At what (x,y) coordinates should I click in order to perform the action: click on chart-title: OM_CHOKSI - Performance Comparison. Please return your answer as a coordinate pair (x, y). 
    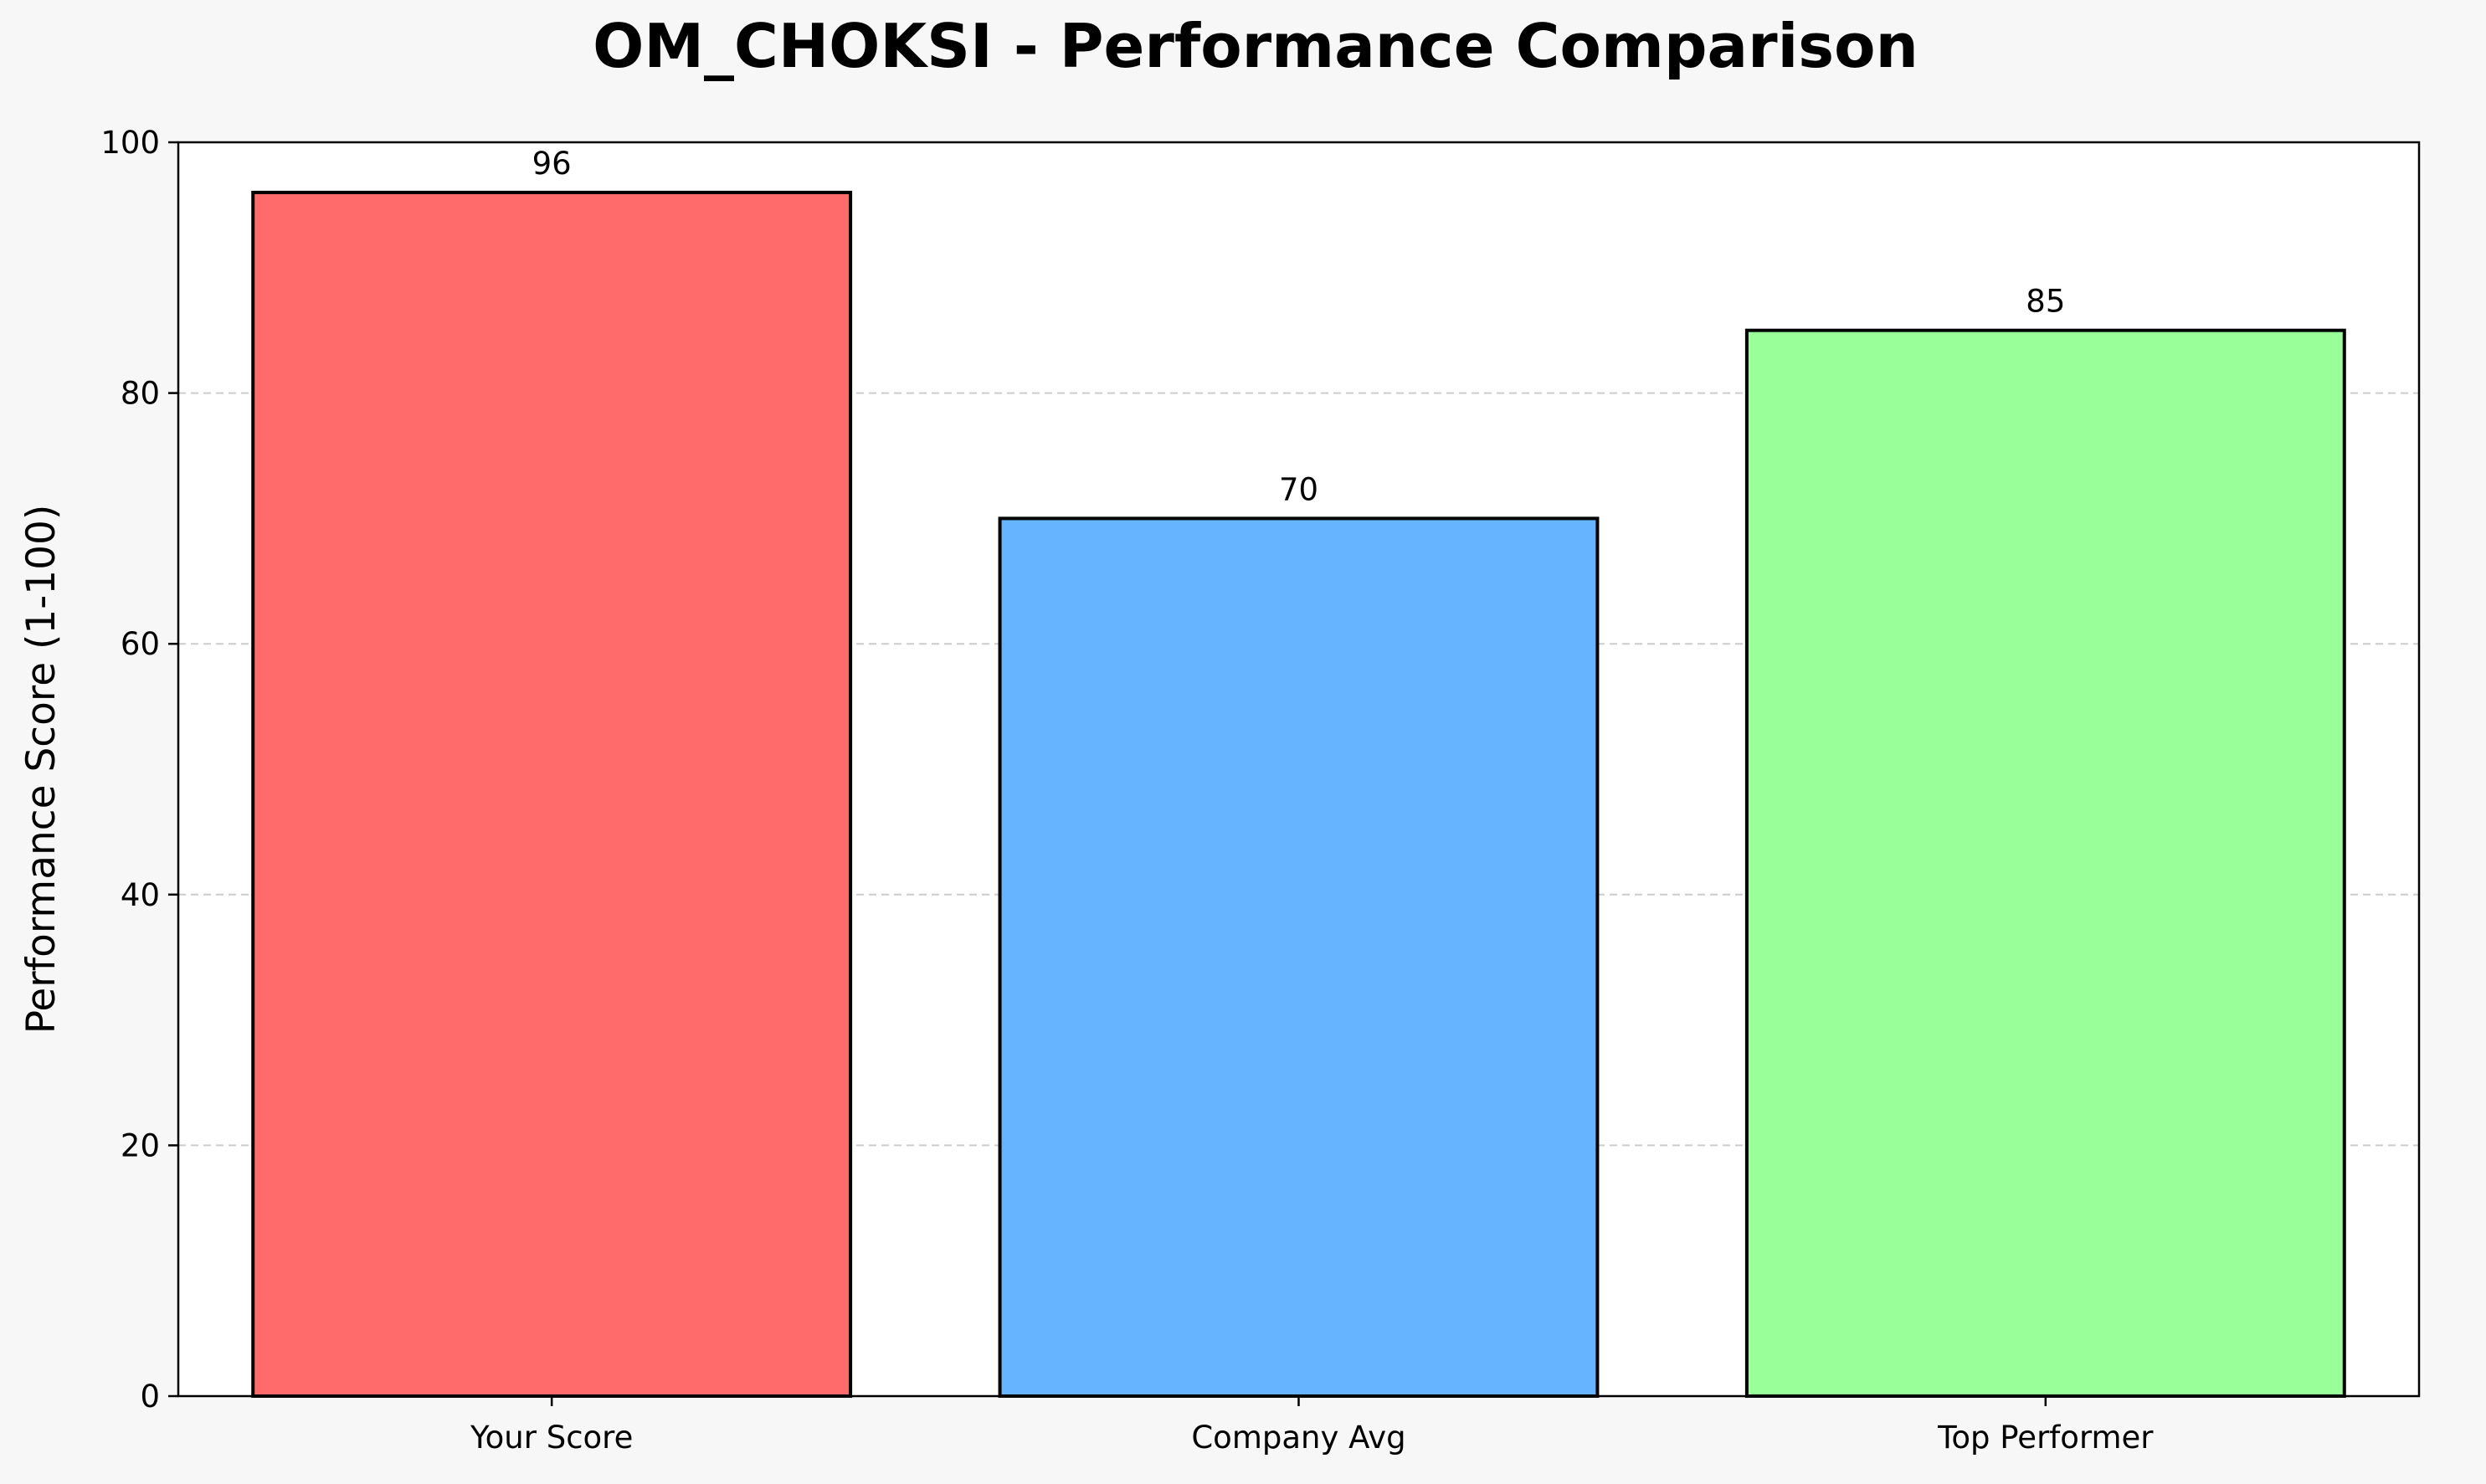
    Looking at the image, I should click on (1255, 46).